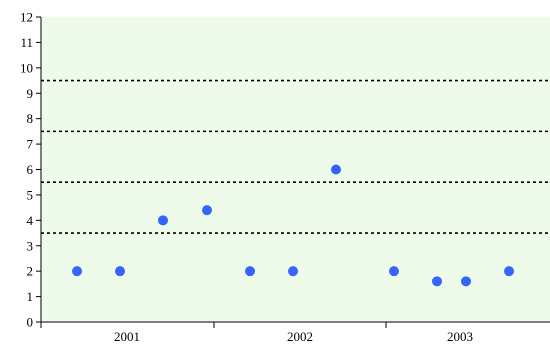 The image size is (550, 345). What do you see at coordinates (30, 144) in the screenshot?
I see `y-tick-label: 7` at bounding box center [30, 144].